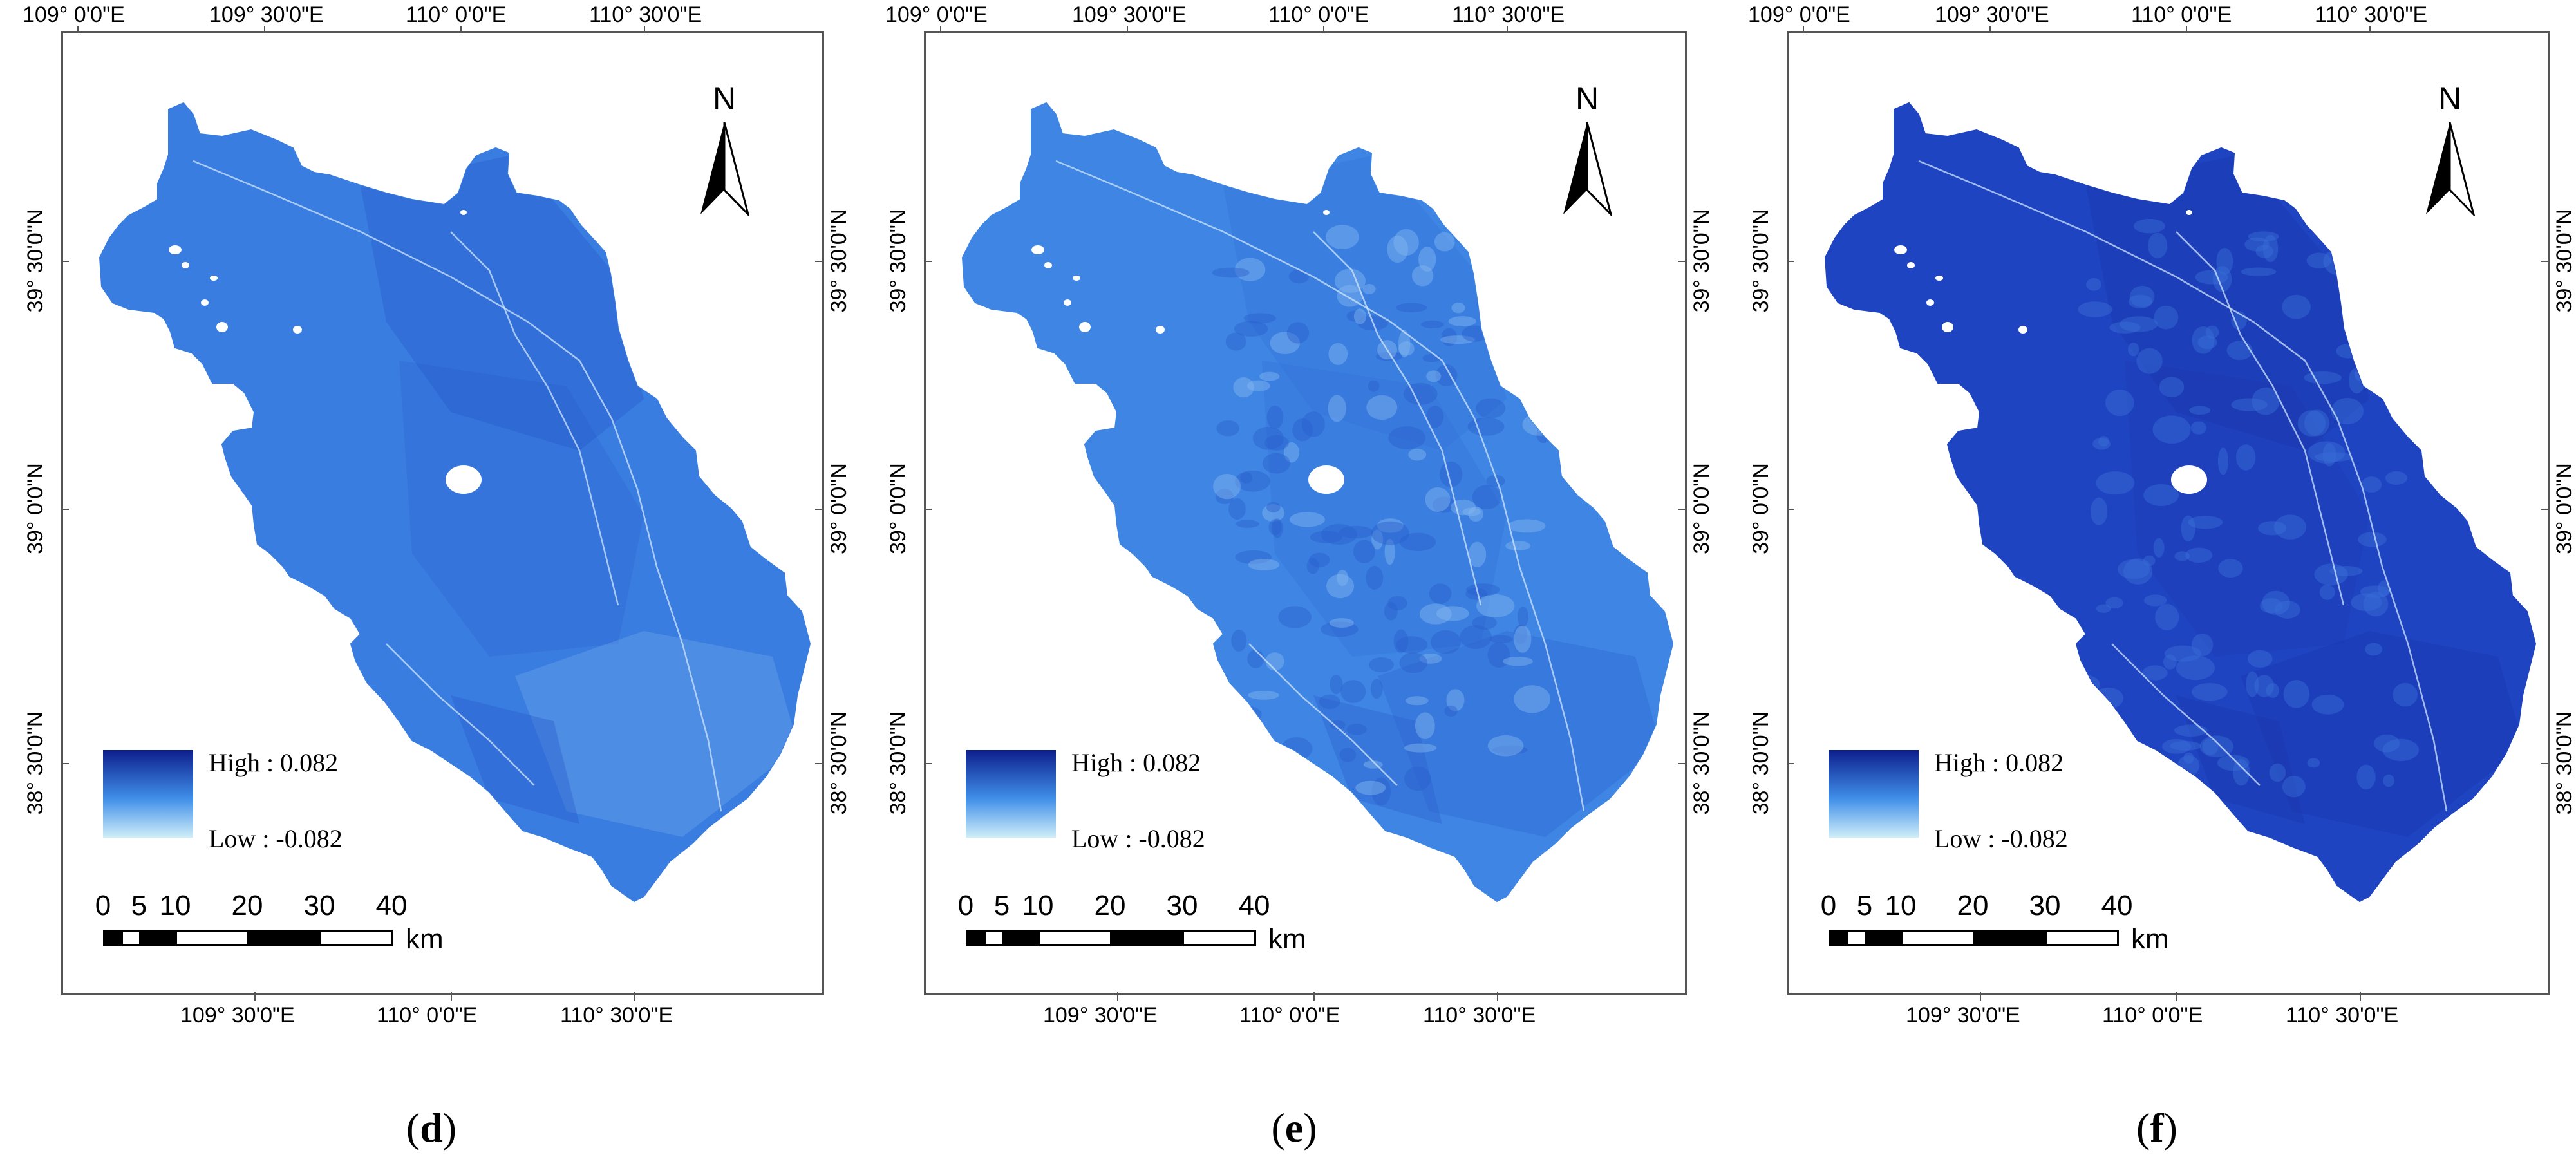  Describe the element at coordinates (1701, 261) in the screenshot. I see `right-latitude-label: 39° 30'0"N` at that location.